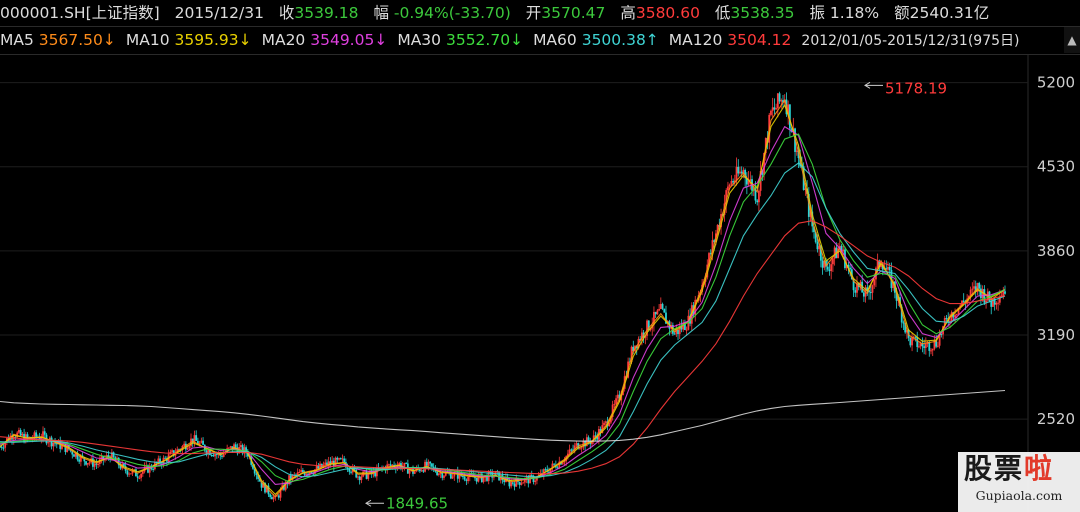 This screenshot has width=1080, height=512. I want to click on y-axis-ticks: 5200 4530 3860 3190 2520, so click(1056, 251).